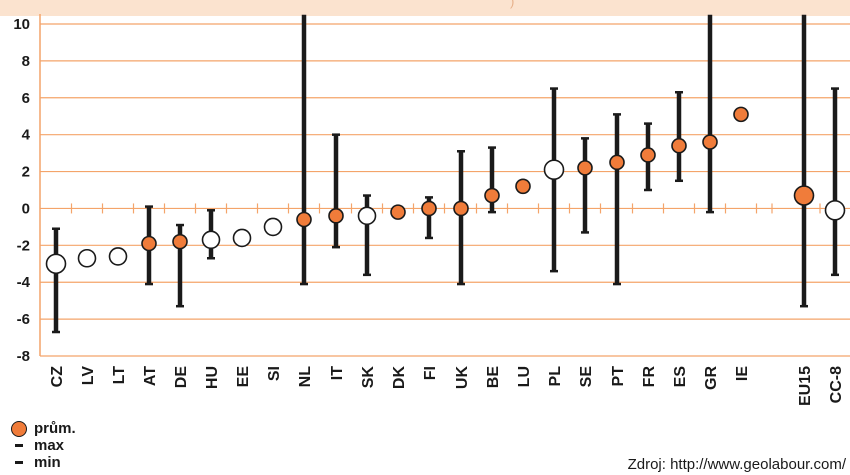 This screenshot has width=850, height=475. Describe the element at coordinates (88, 376) in the screenshot. I see `x-category-label: LV` at that location.